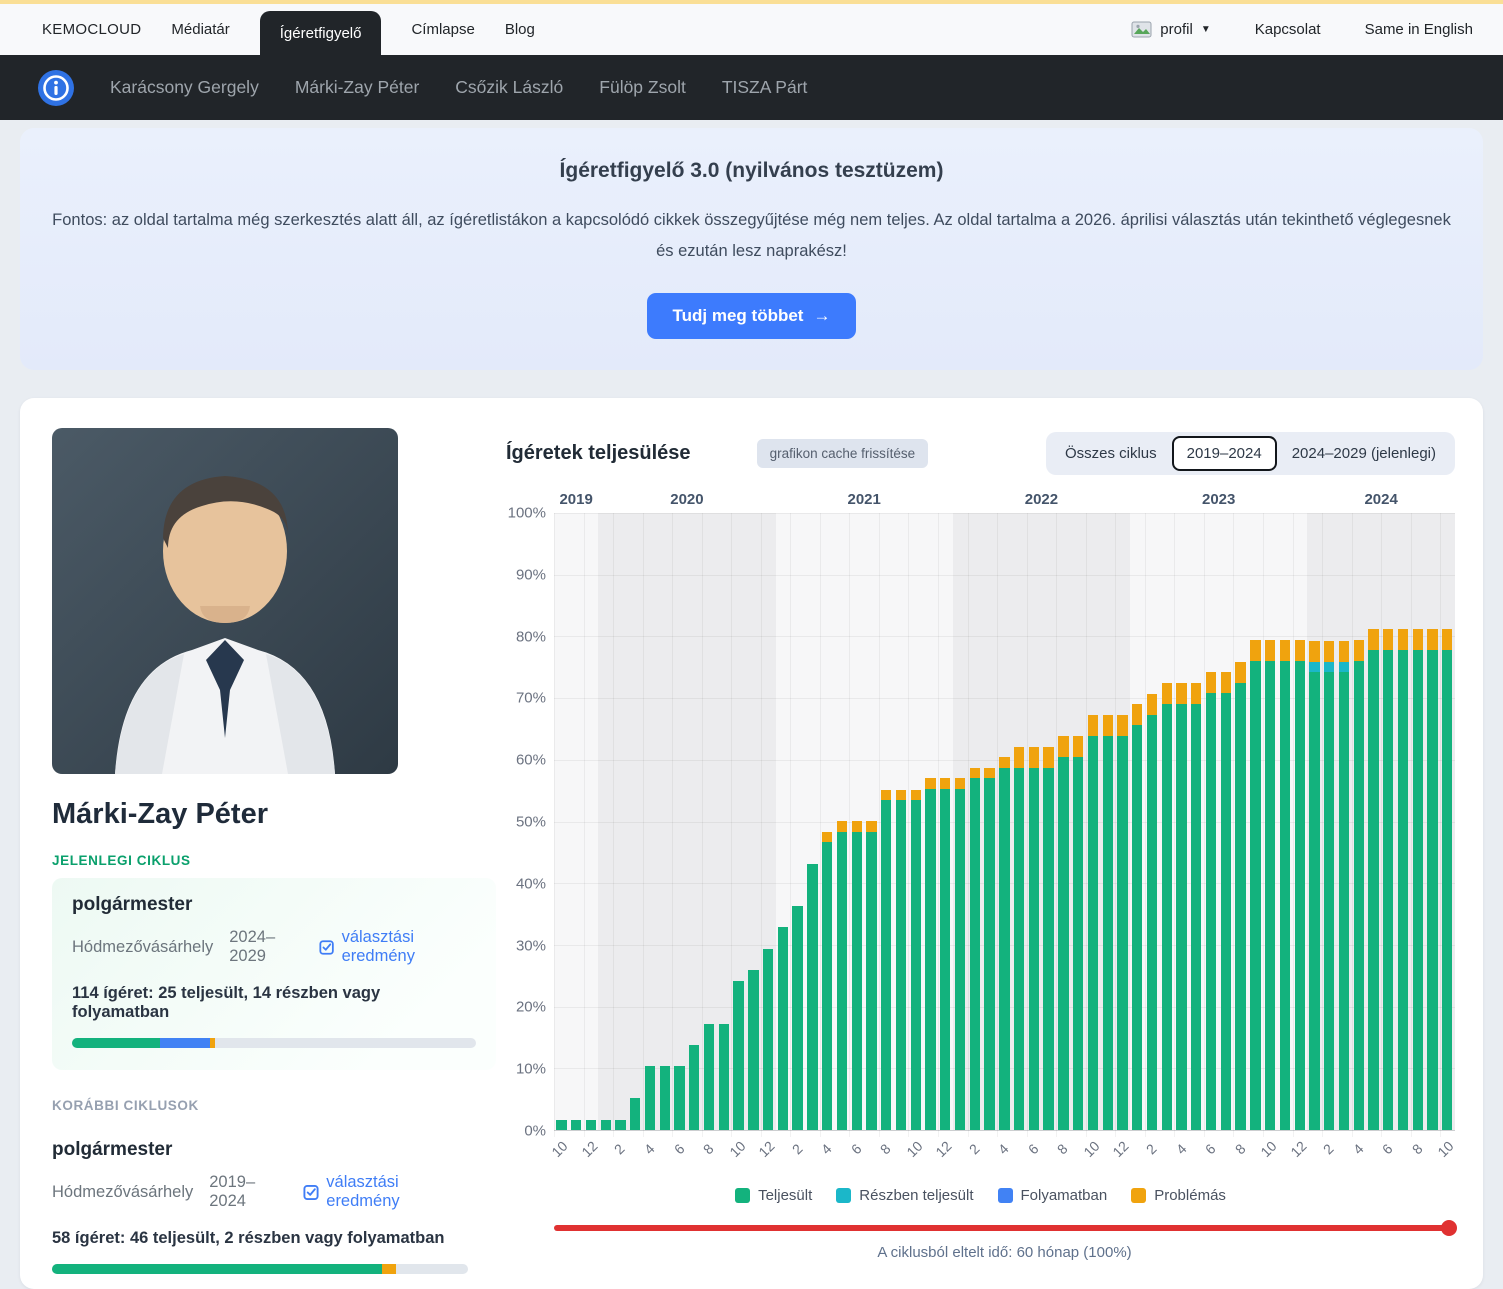 The image size is (1503, 1289). Describe the element at coordinates (1418, 29) in the screenshot. I see `nav-item-english: Same in English` at that location.